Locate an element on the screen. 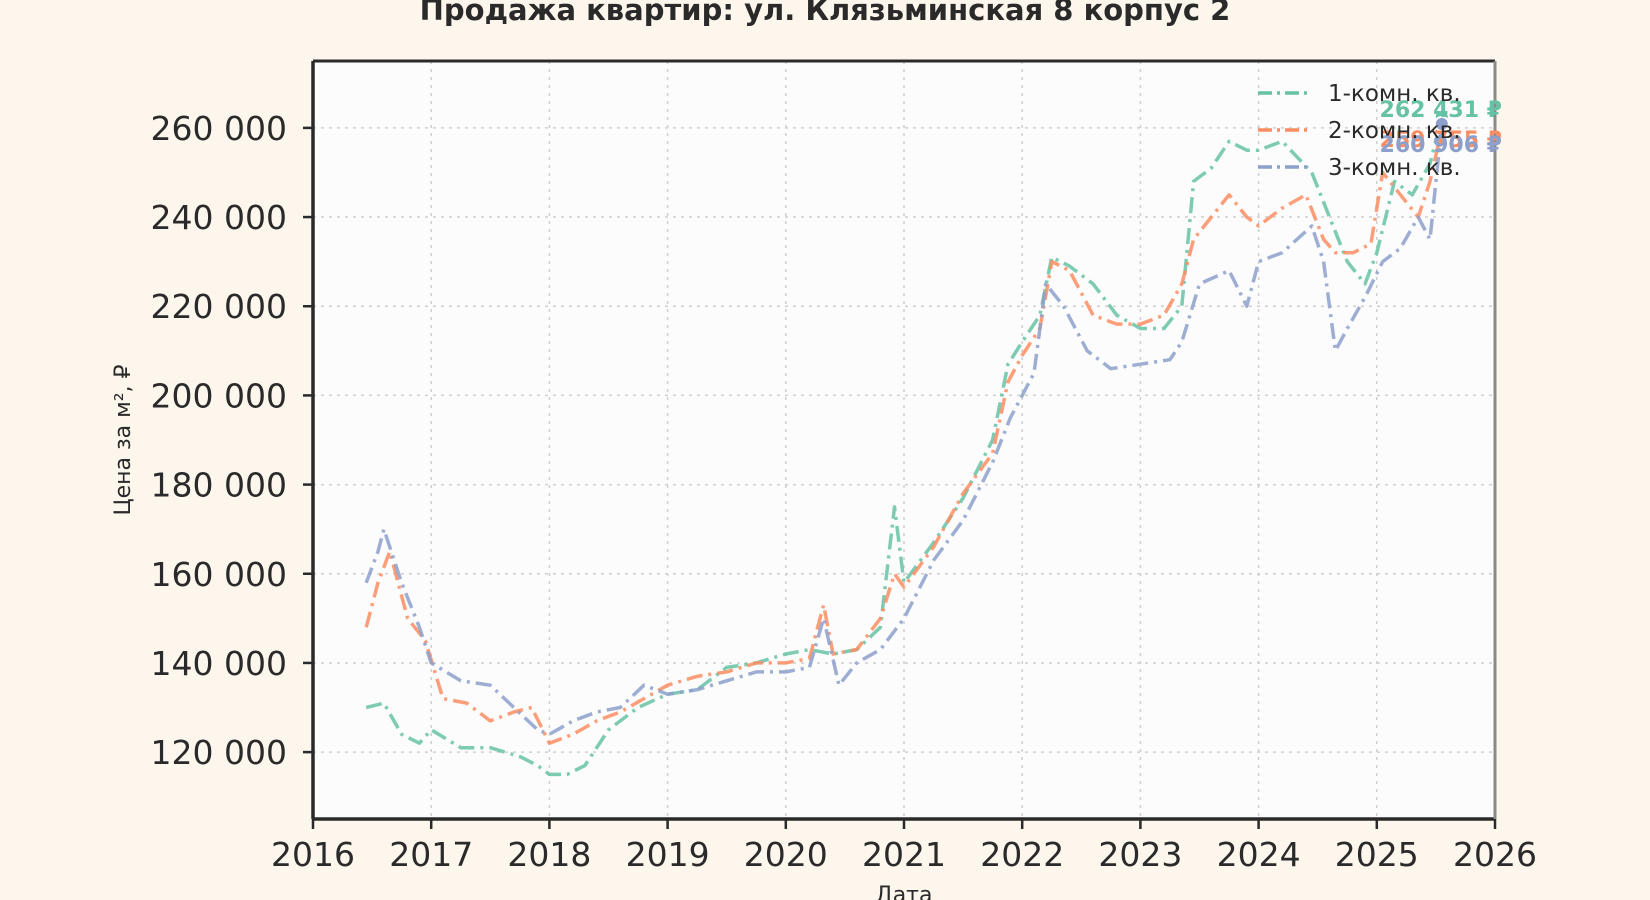  y-tick-label: 260 000 is located at coordinates (219, 128).